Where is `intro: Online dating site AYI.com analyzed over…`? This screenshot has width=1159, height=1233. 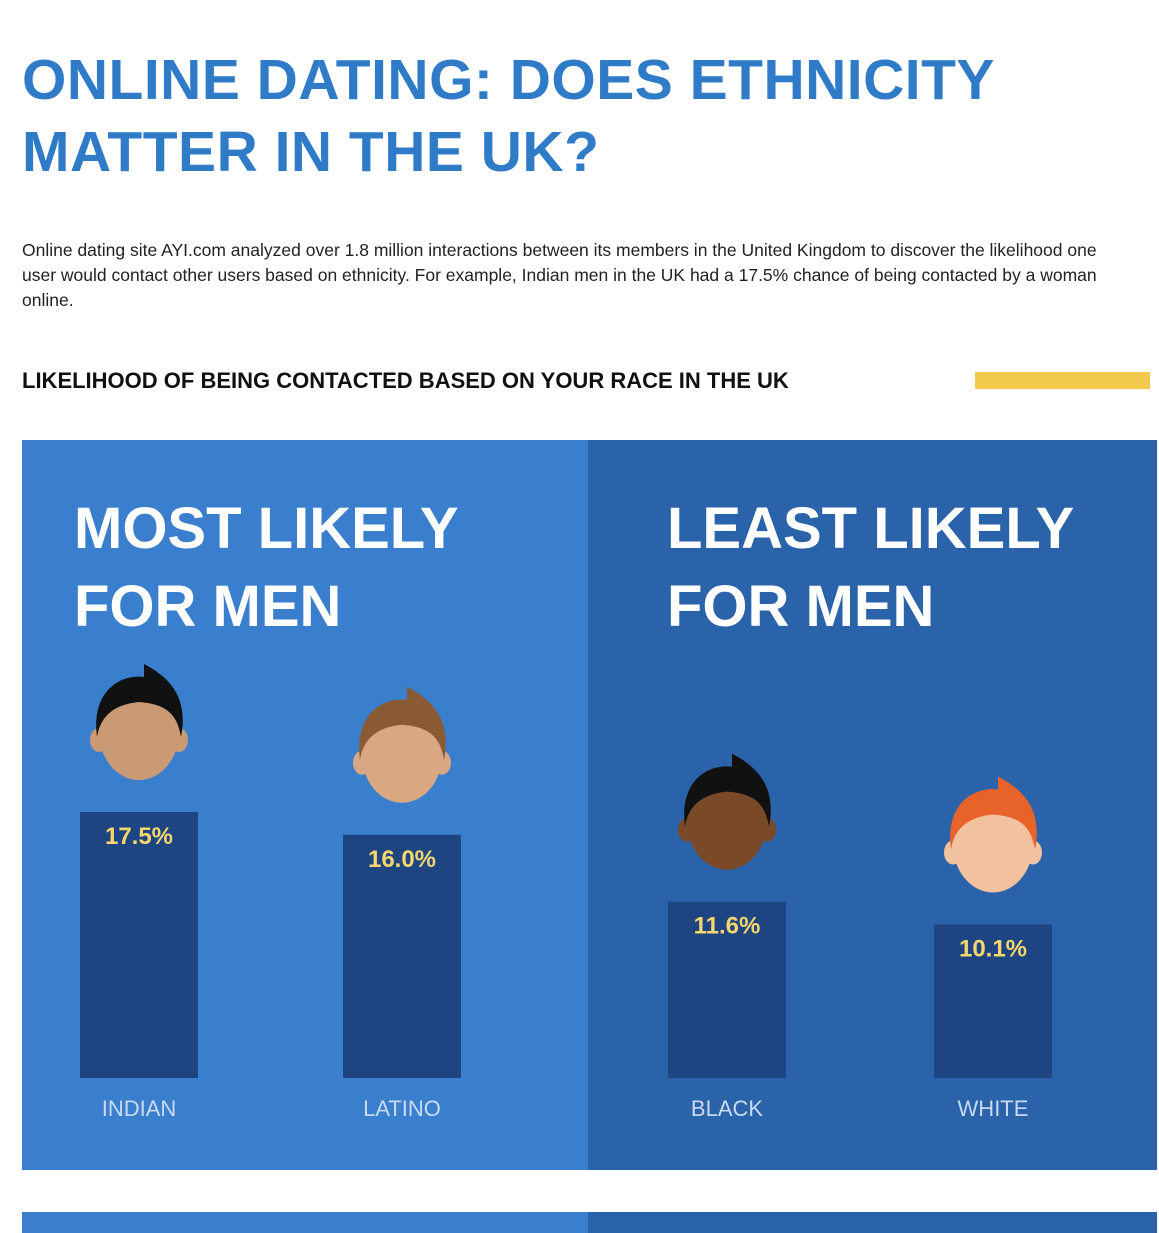 intro: Online dating site AYI.com analyzed over… is located at coordinates (559, 275).